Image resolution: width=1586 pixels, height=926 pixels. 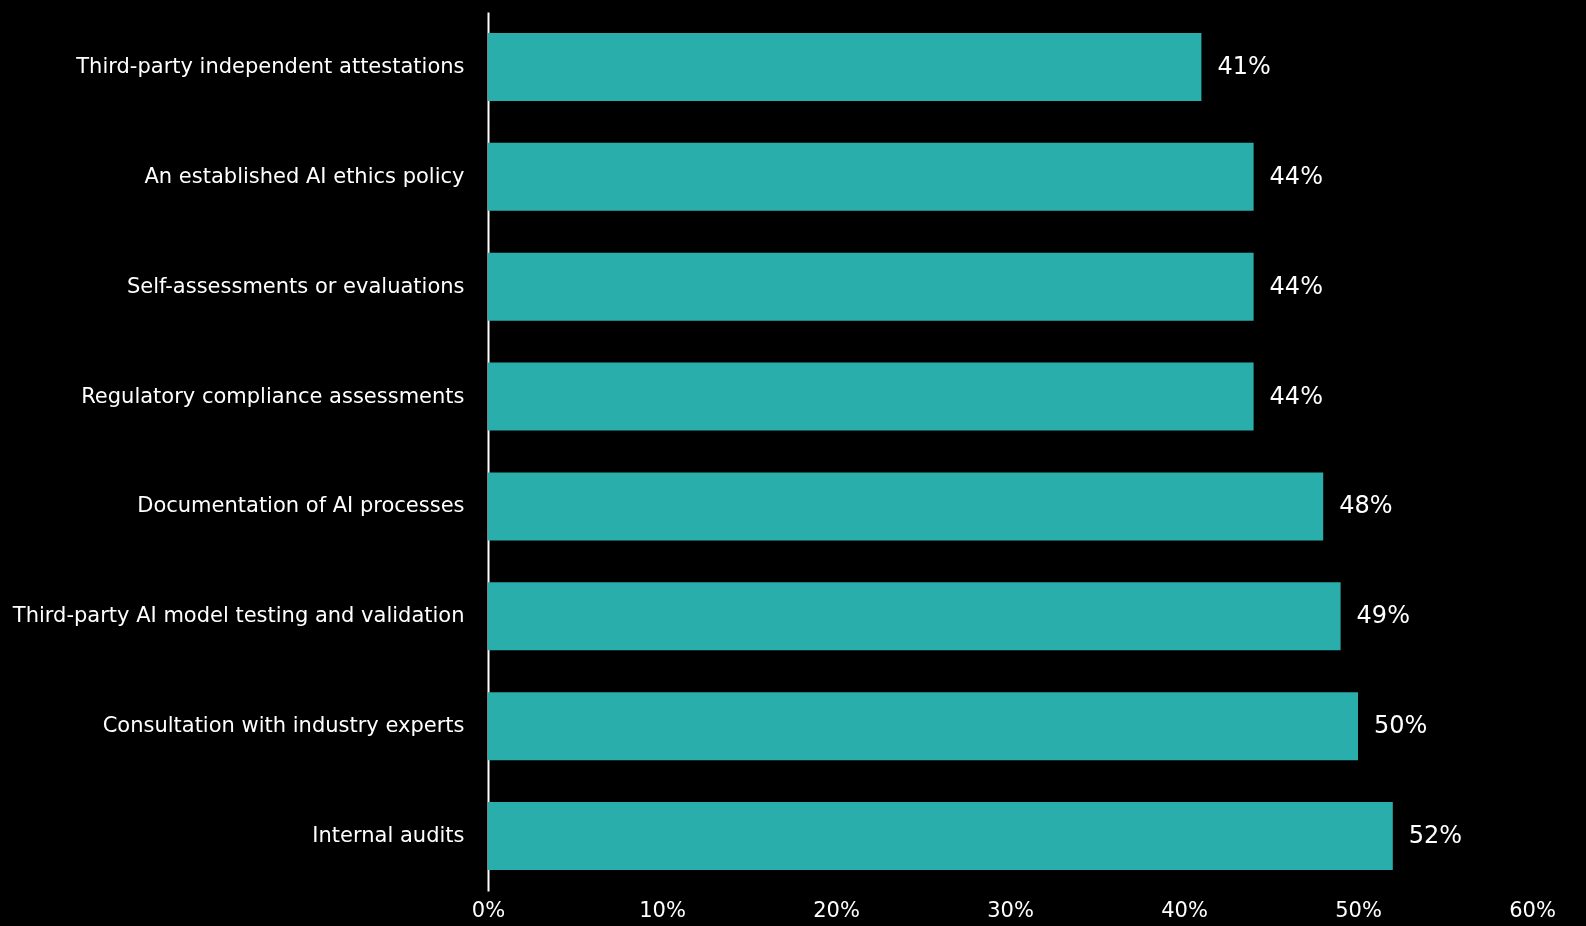 I want to click on y-tick-label: Self-assessments or evaluations, so click(x=295, y=285).